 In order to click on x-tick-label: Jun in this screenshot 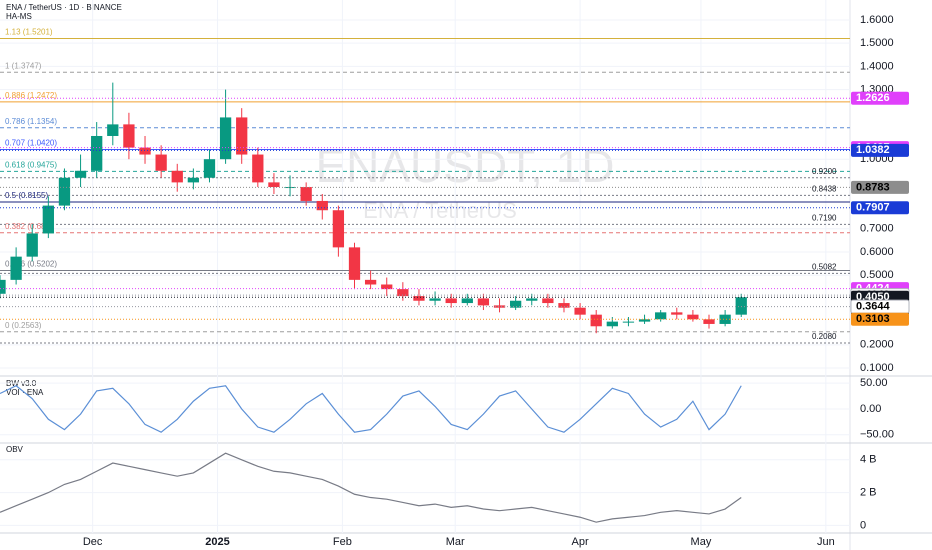, I will do `click(826, 542)`.